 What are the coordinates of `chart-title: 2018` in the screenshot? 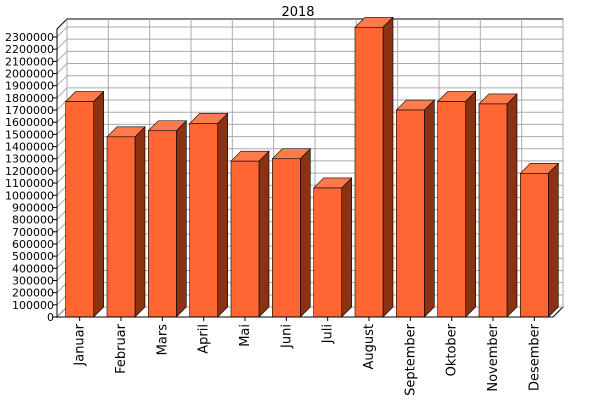 It's located at (297, 12).